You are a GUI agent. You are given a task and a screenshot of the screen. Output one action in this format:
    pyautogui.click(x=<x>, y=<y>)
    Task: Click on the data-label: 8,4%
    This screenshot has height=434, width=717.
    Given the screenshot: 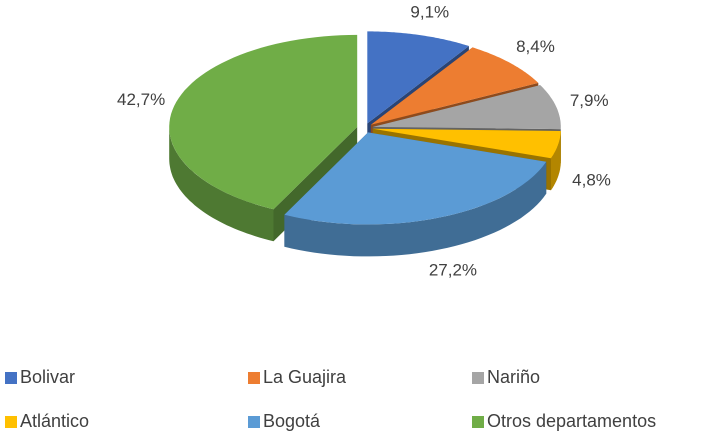 What is the action you would take?
    pyautogui.click(x=535, y=46)
    